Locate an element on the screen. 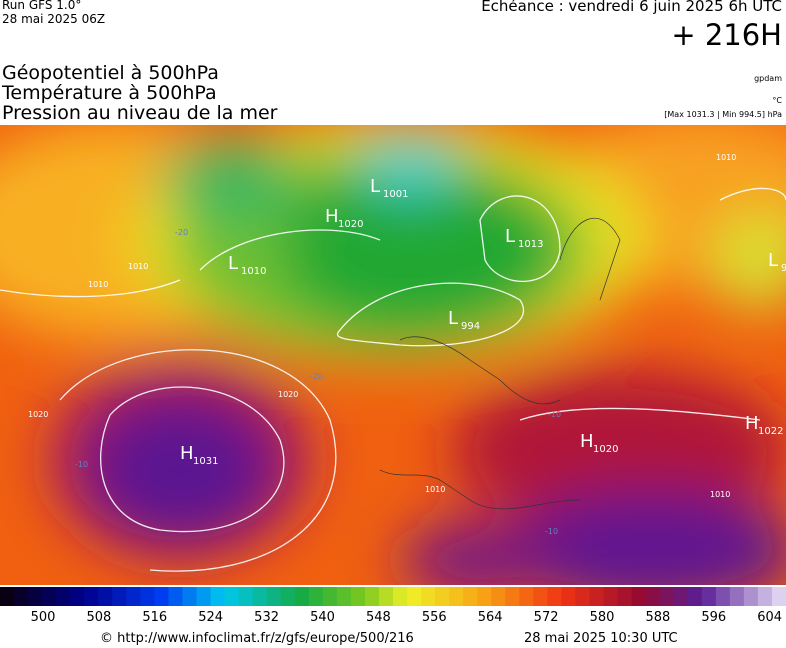 This screenshot has width=786, height=648. colorbar-label: 540 is located at coordinates (322, 617).